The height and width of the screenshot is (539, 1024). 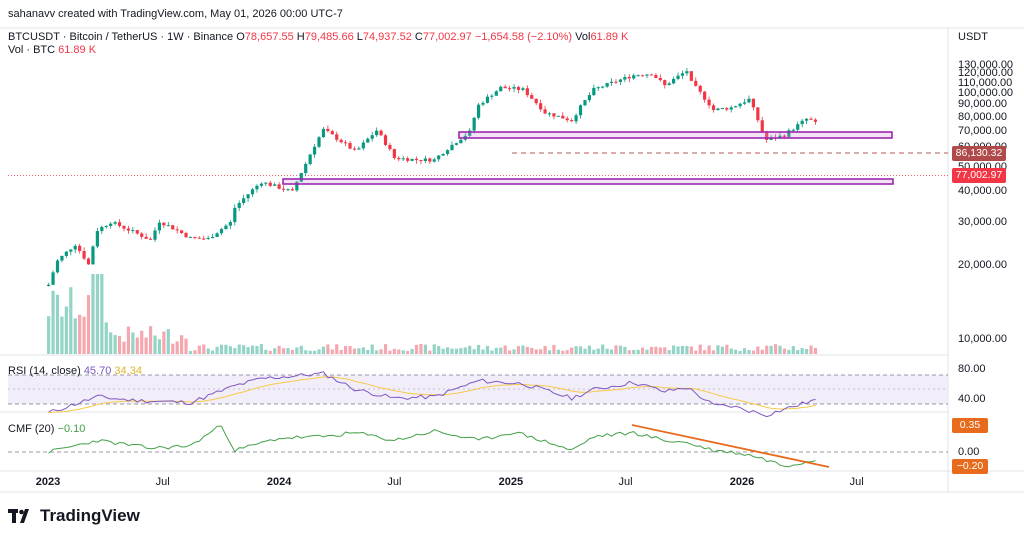 What do you see at coordinates (447, 37) in the screenshot?
I see `ohlc-c: 77,002.97` at bounding box center [447, 37].